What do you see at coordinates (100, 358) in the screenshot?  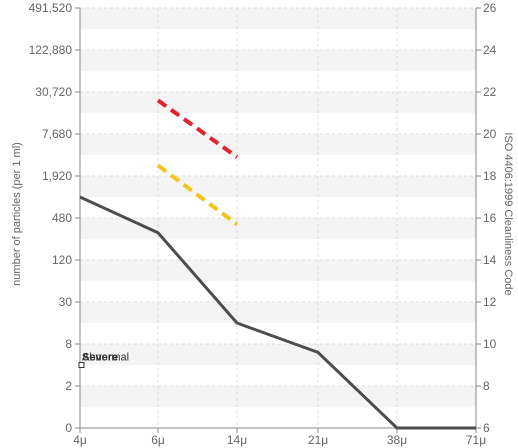 I see `annotation-label: Severe` at bounding box center [100, 358].